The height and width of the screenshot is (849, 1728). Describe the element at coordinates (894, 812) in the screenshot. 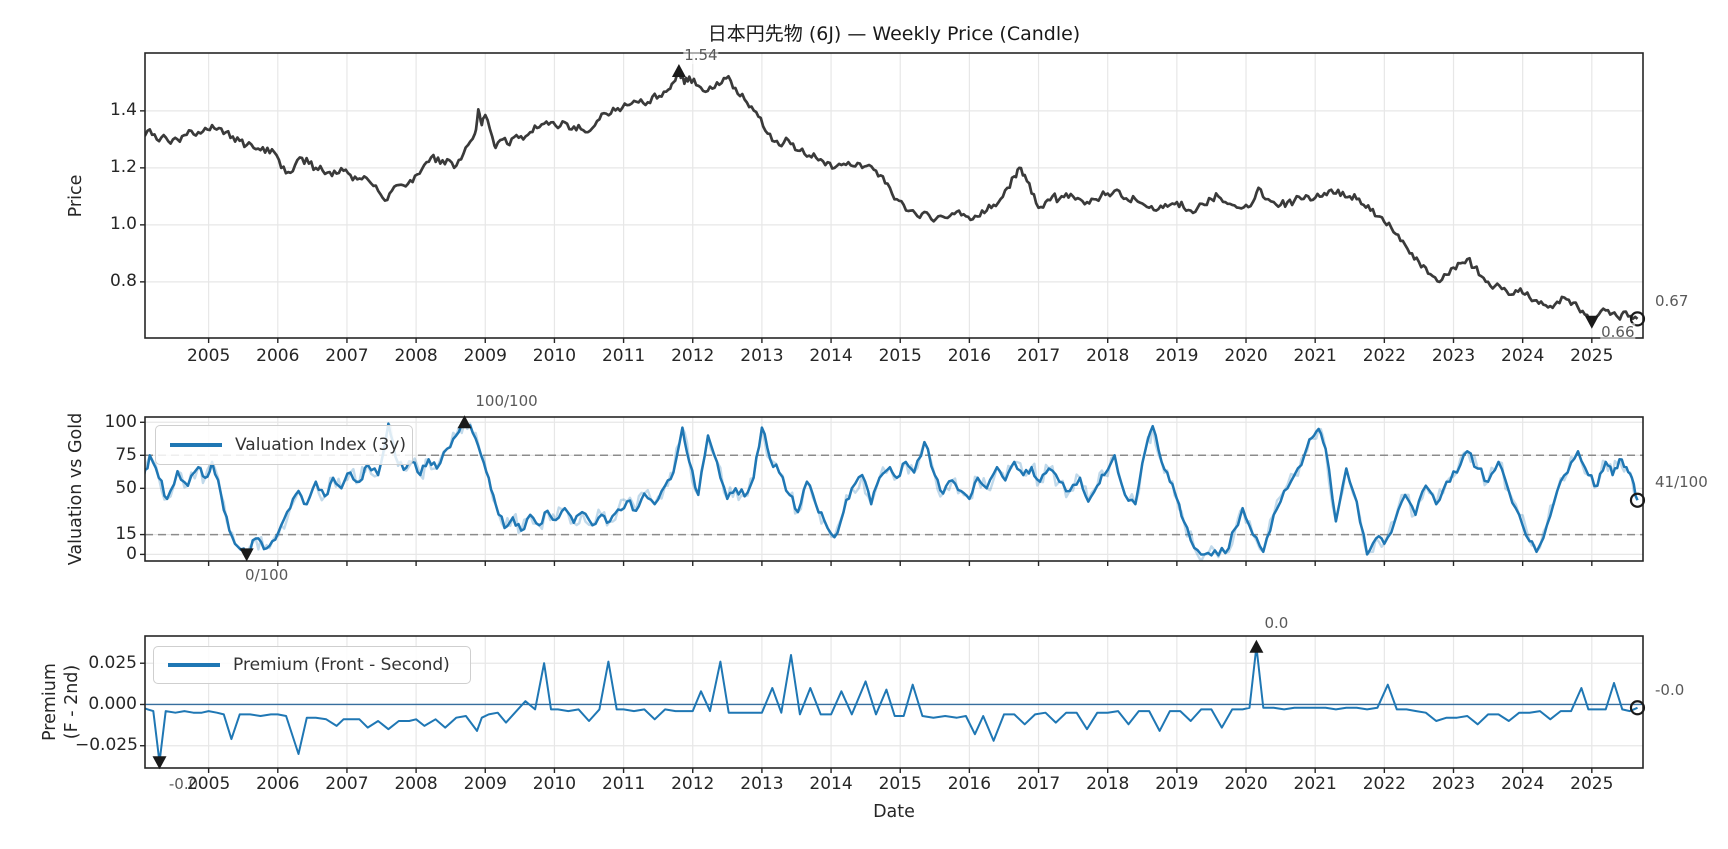

I see `date-axis-label: Date` at that location.